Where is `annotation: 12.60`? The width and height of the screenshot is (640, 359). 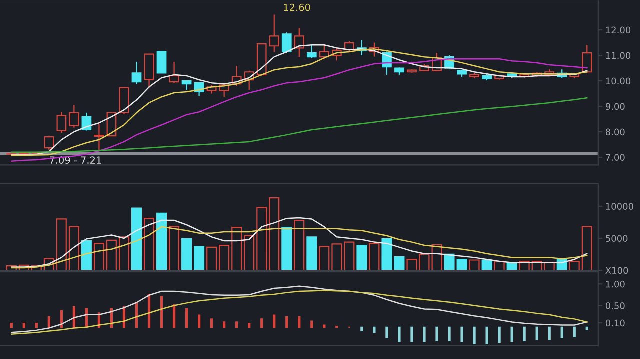
annotation: 12.60 is located at coordinates (297, 8).